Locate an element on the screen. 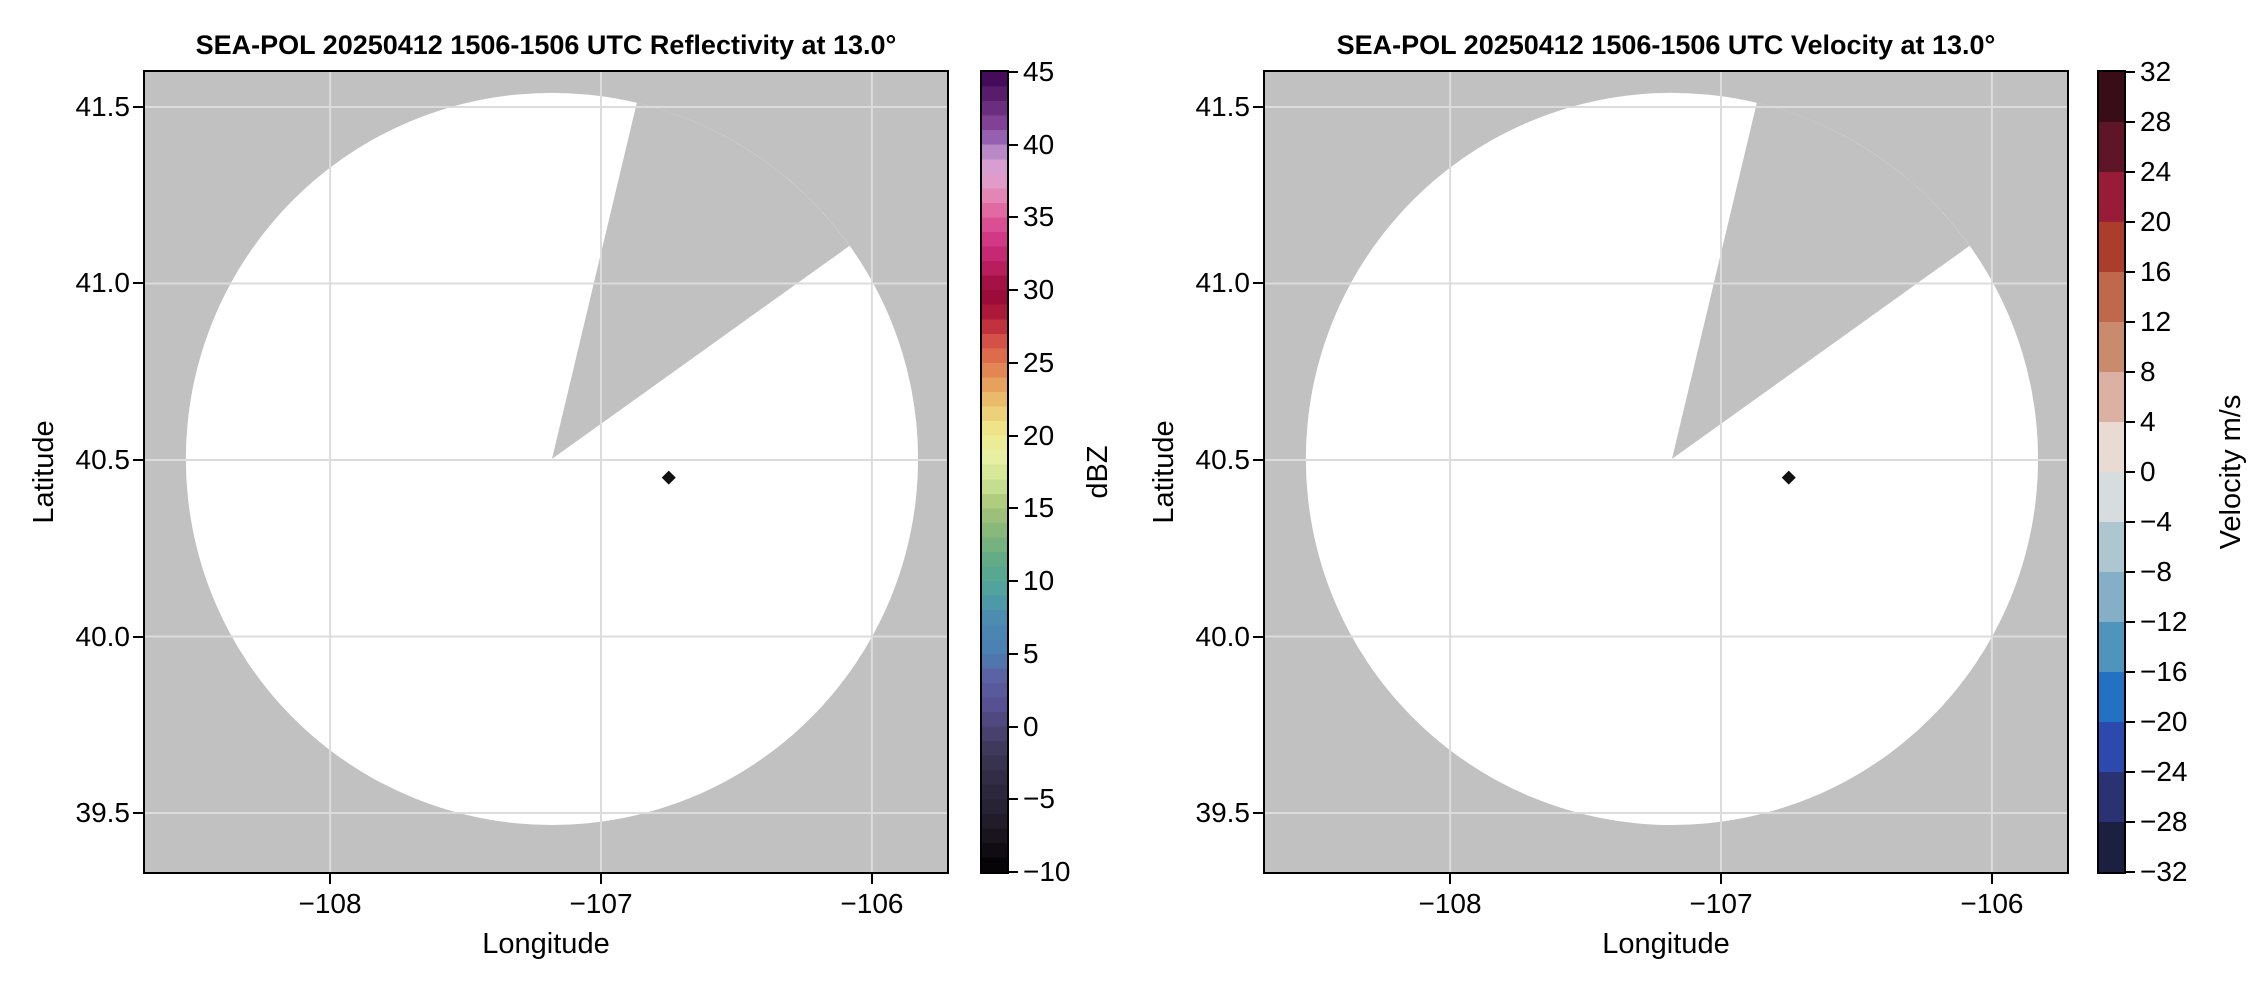 Image resolution: width=2262 pixels, height=990 pixels. colorbar-tick-label: 40 is located at coordinates (1039, 144).